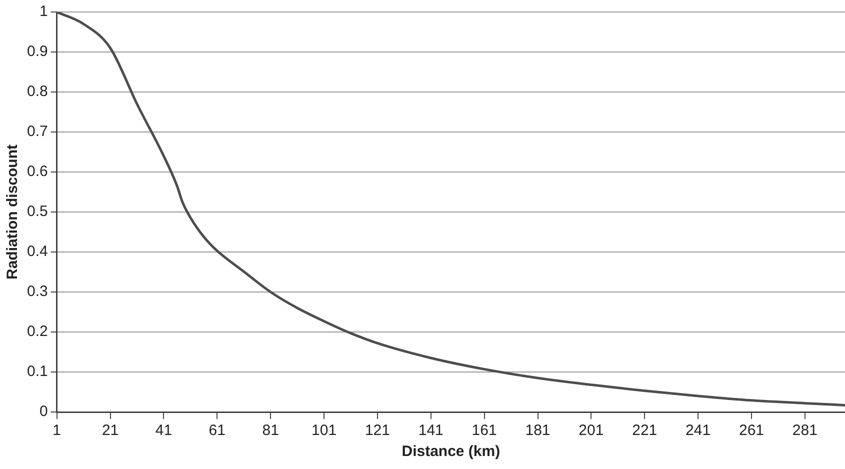 Image resolution: width=845 pixels, height=469 pixels. I want to click on x-tick-label: 141, so click(431, 431).